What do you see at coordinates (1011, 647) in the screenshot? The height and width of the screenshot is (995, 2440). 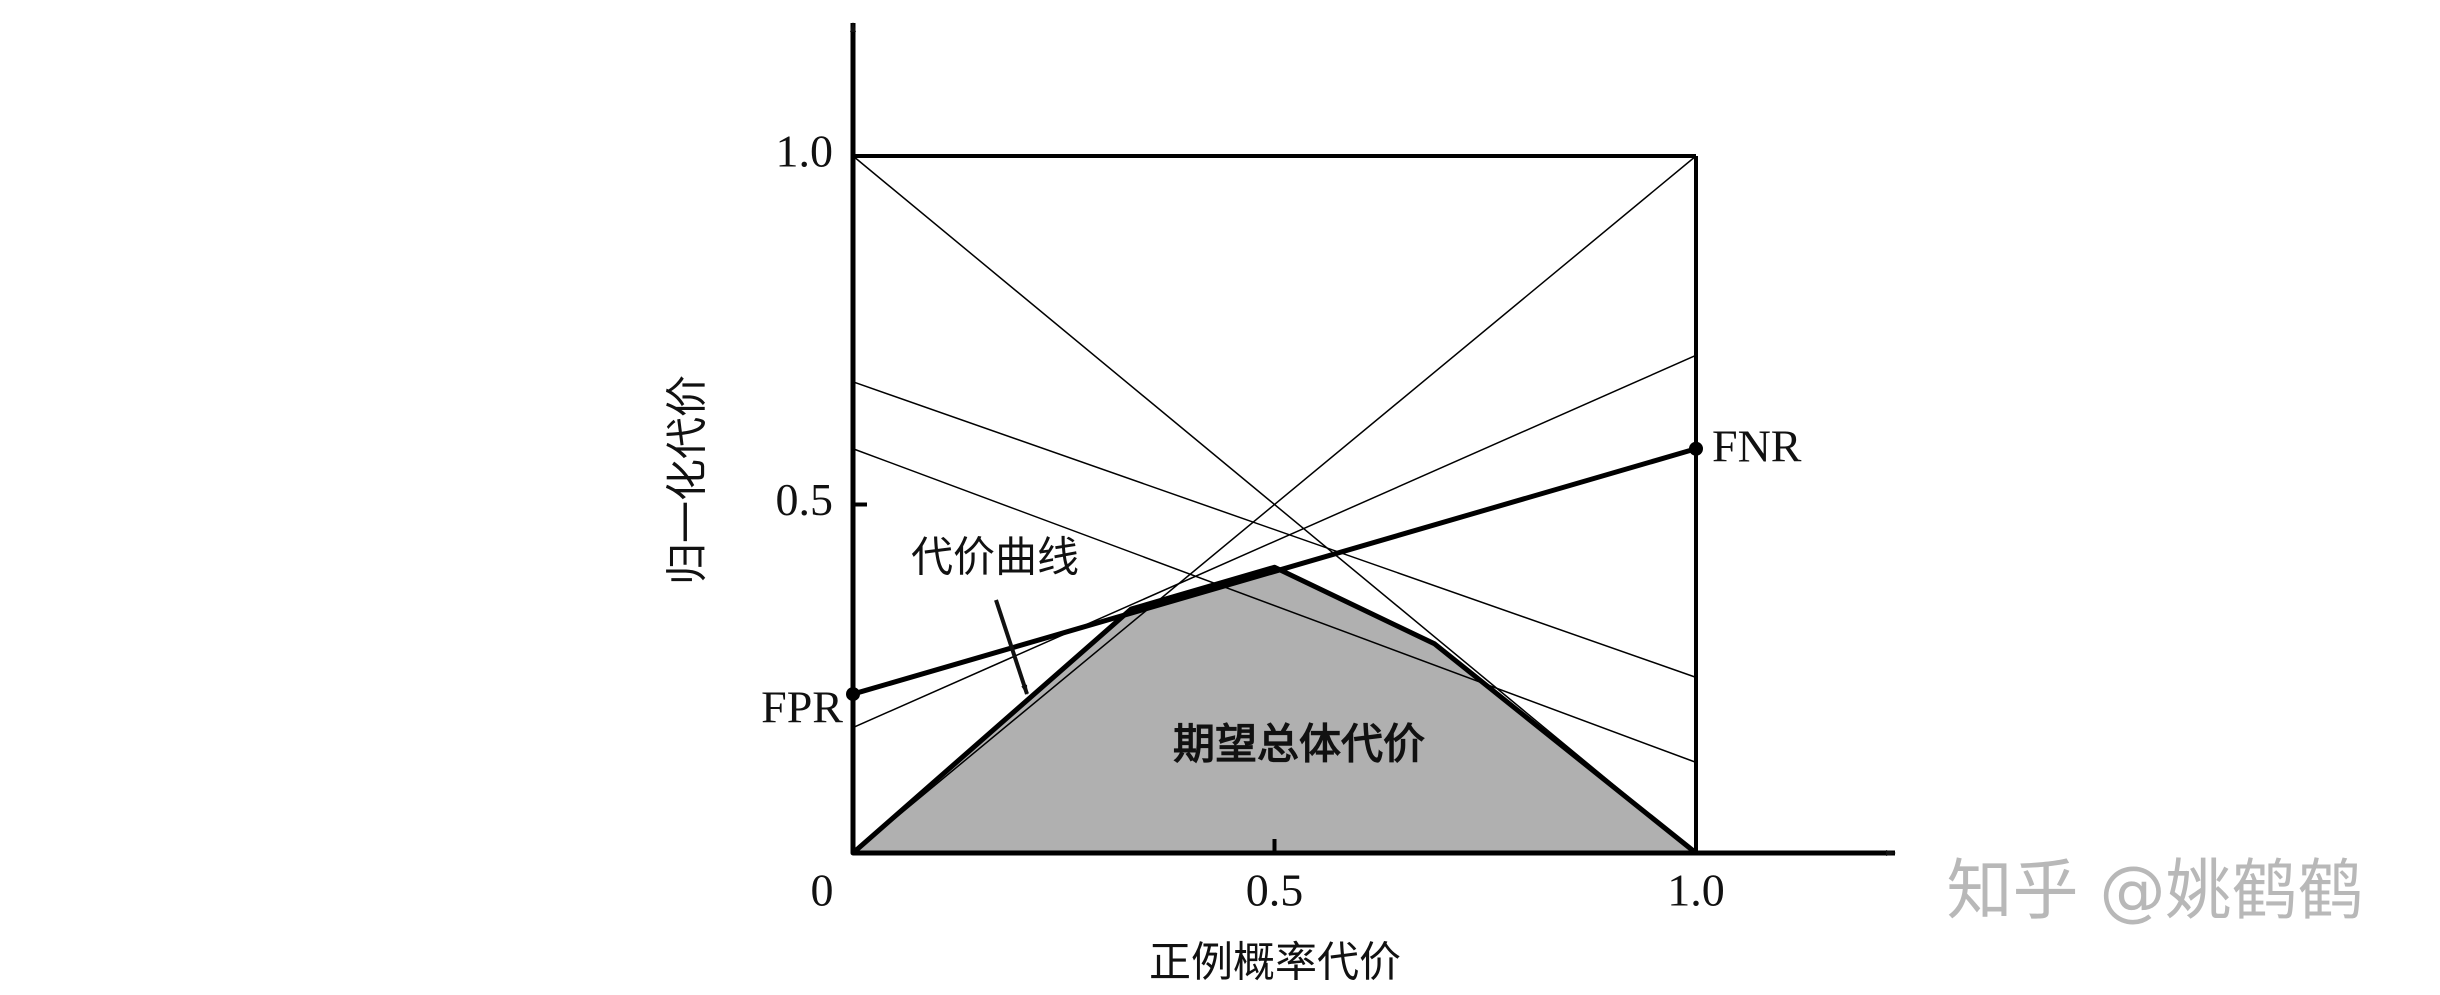 I see `annotation-arrow` at bounding box center [1011, 647].